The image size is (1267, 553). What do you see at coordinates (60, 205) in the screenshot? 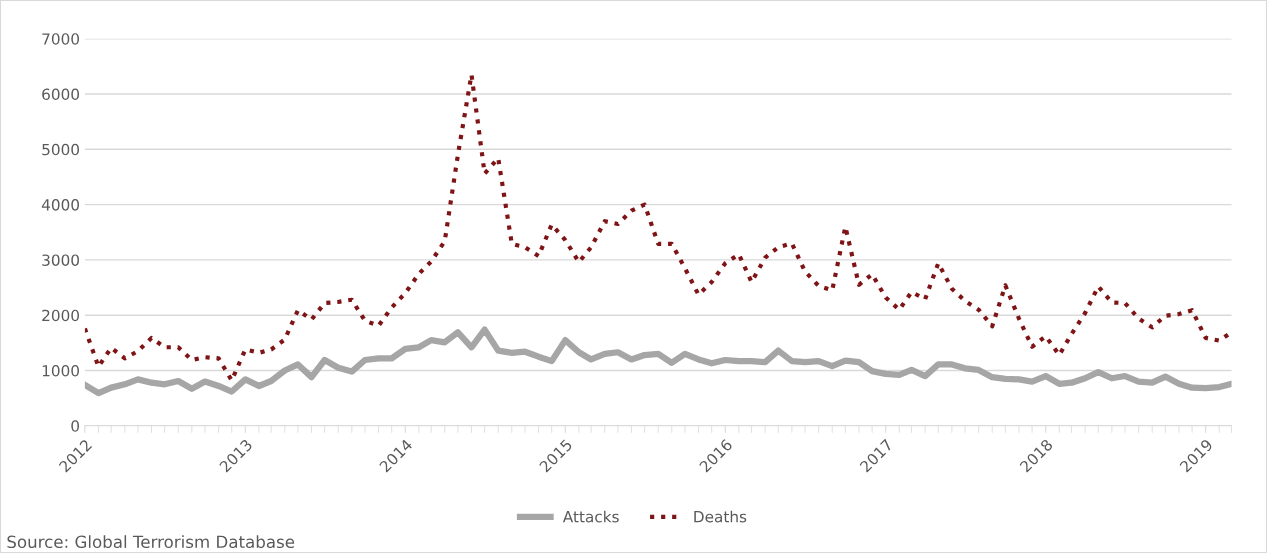
I see `y-tick-label: 4000` at bounding box center [60, 205].